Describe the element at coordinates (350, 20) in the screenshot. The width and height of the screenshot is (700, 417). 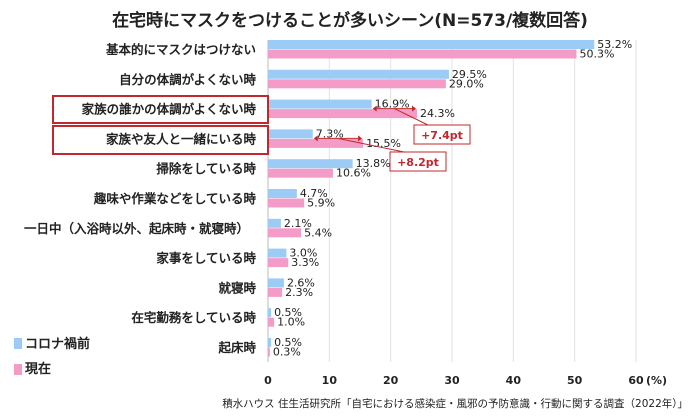
I see `chart-title: 在宅時にマスクをつけることが多いシーン(N=573/複数回答)` at that location.